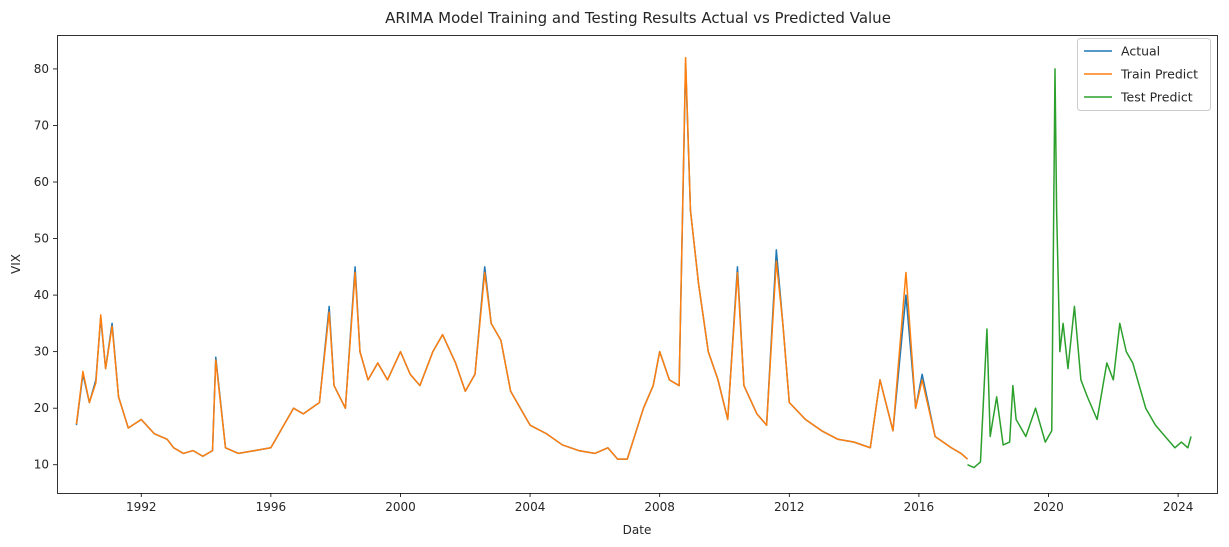 This screenshot has height=547, width=1229. Describe the element at coordinates (789, 507) in the screenshot. I see `x-tick-label: 2012` at that location.